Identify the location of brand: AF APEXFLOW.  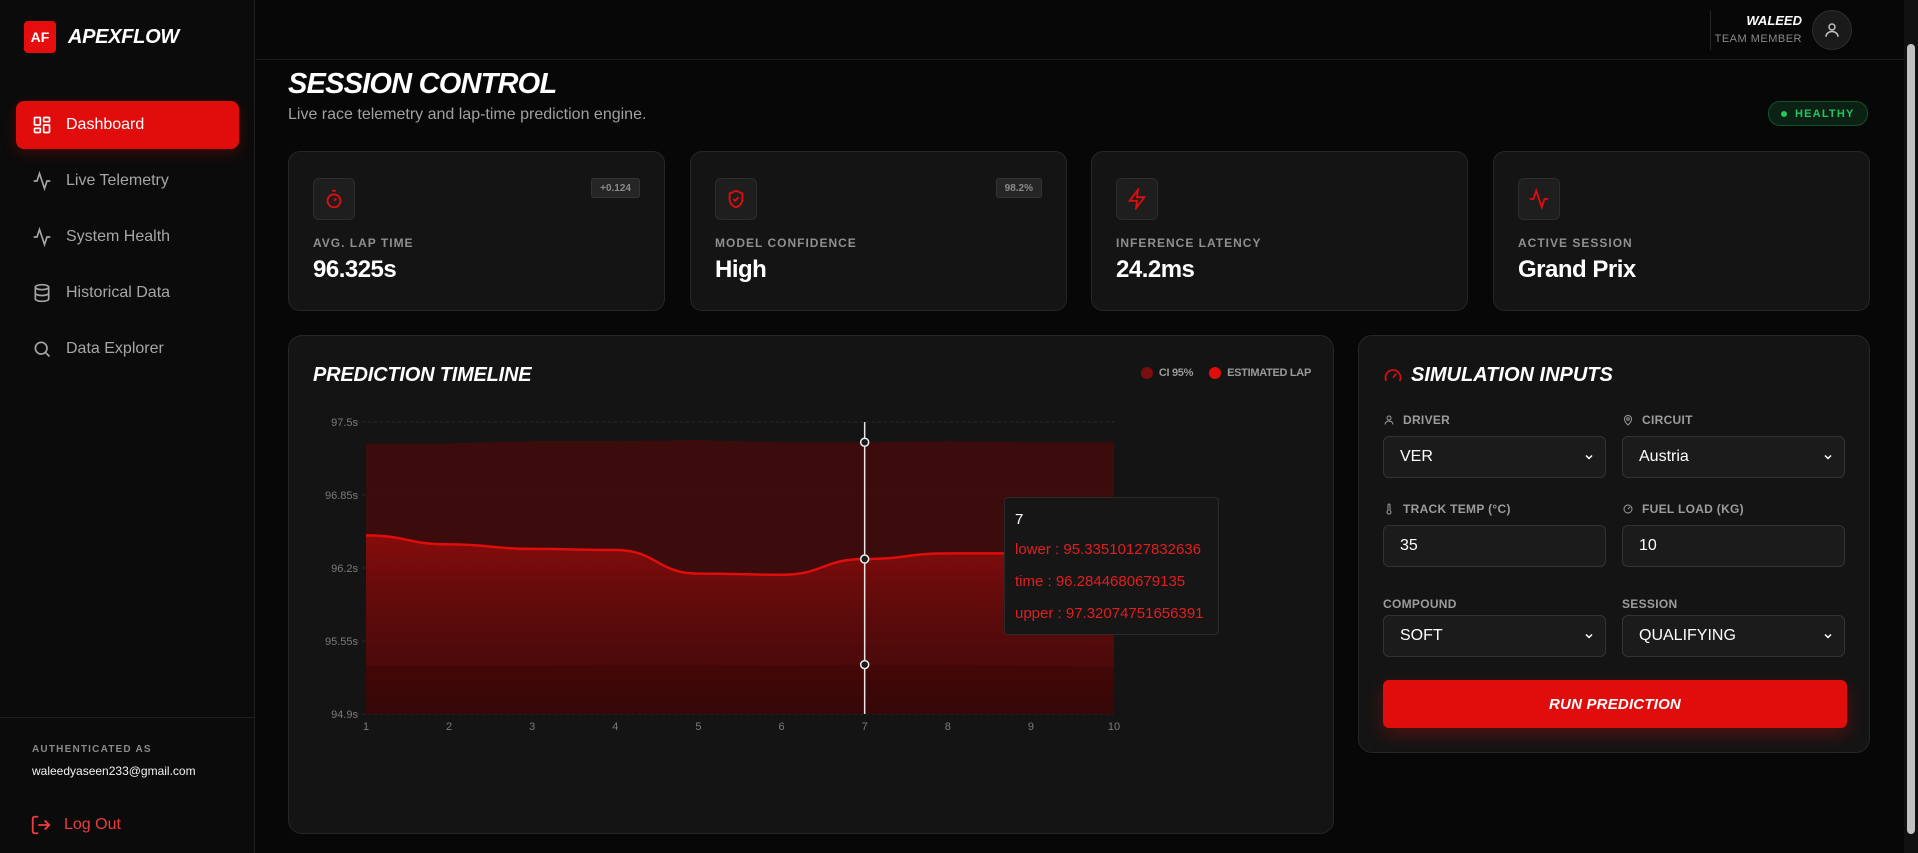
(101, 37).